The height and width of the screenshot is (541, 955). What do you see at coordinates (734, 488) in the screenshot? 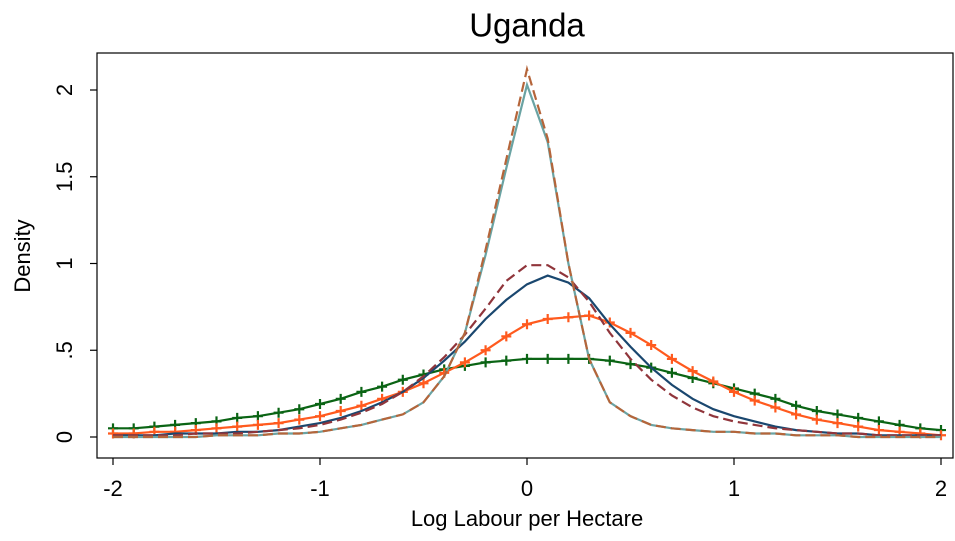
I see `x-tick-label: 1` at bounding box center [734, 488].